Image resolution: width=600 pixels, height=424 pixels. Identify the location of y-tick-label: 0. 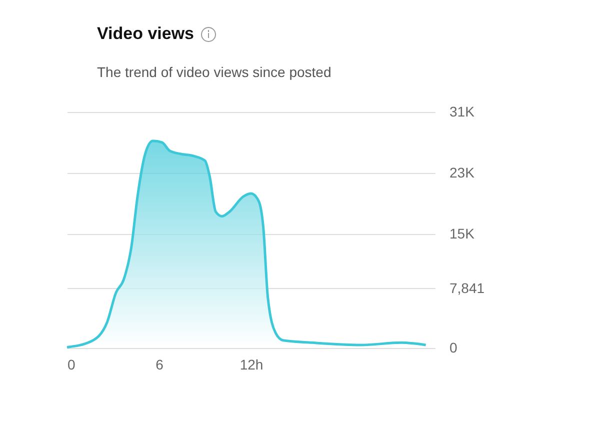
(454, 348).